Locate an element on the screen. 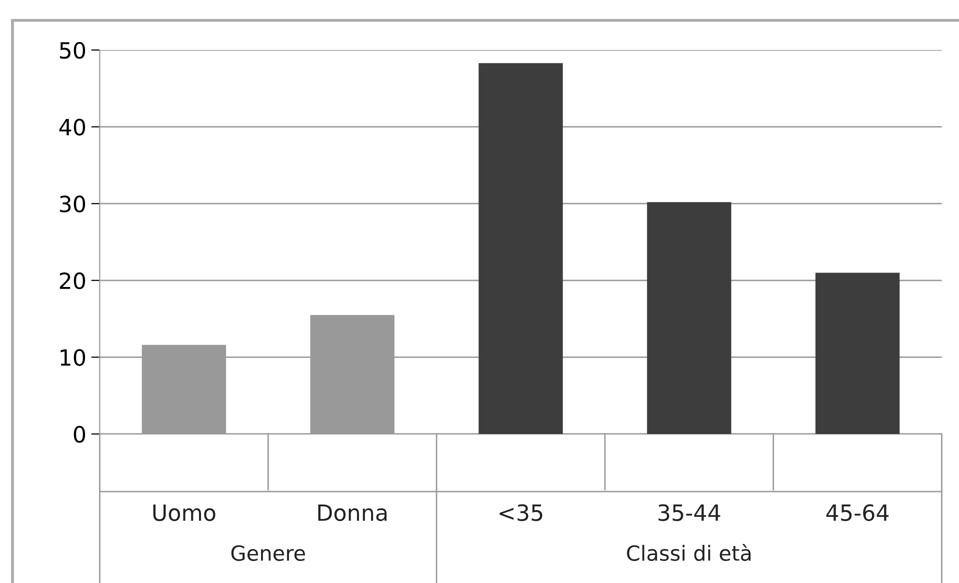  y-tick-label: 0 is located at coordinates (80, 434).